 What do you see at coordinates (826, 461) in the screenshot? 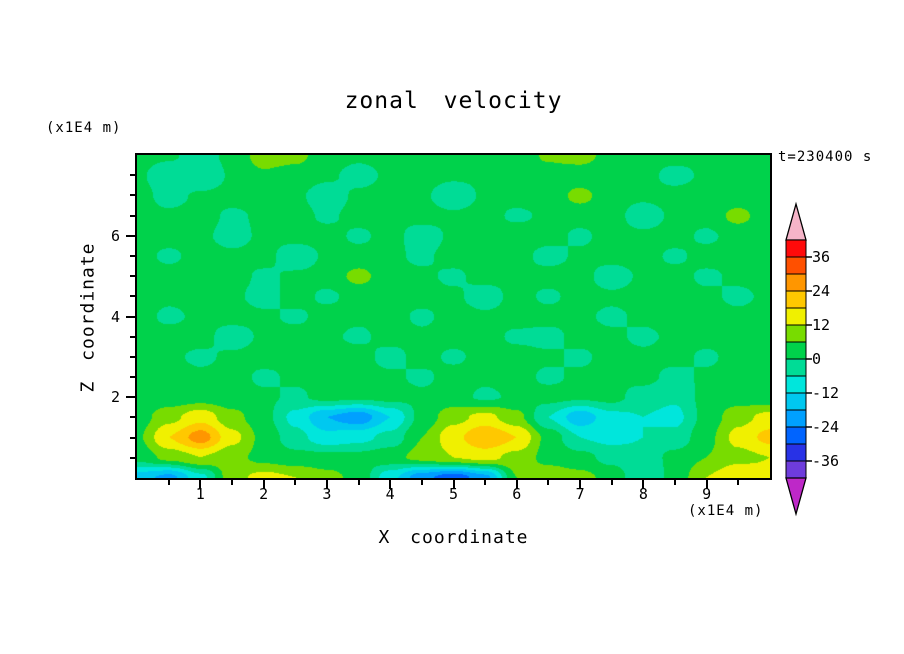
I see `colorbar-label: -36` at bounding box center [826, 461].